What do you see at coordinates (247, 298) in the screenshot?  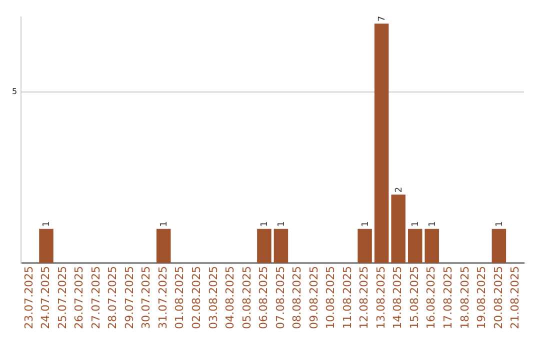 I see `x-tick-label: 05.08.2025` at bounding box center [247, 298].